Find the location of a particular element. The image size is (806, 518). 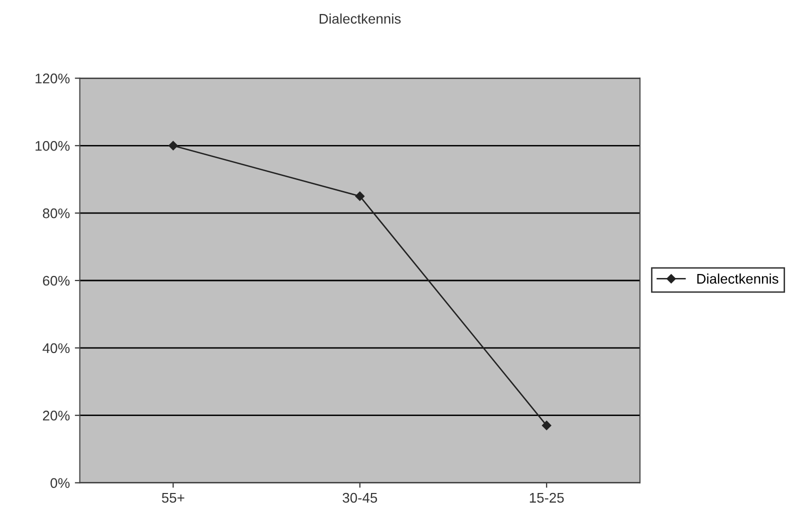

y-tick-label: 40% is located at coordinates (56, 348).